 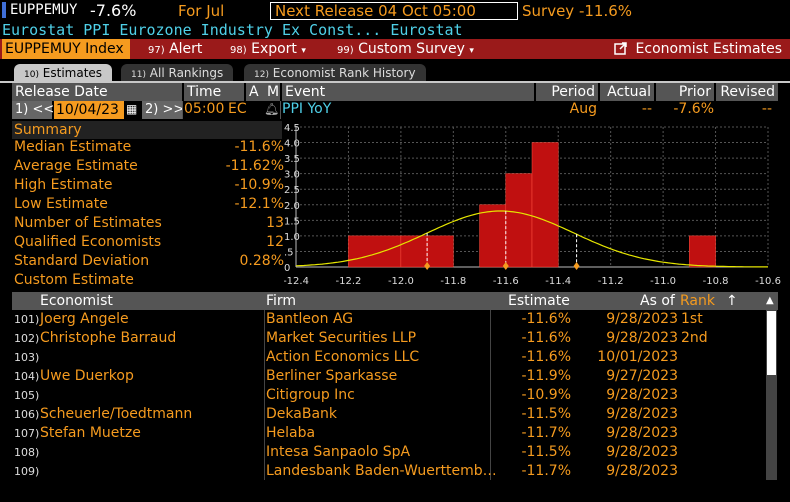 I want to click on x-tick-label: -11.2, so click(x=611, y=281).